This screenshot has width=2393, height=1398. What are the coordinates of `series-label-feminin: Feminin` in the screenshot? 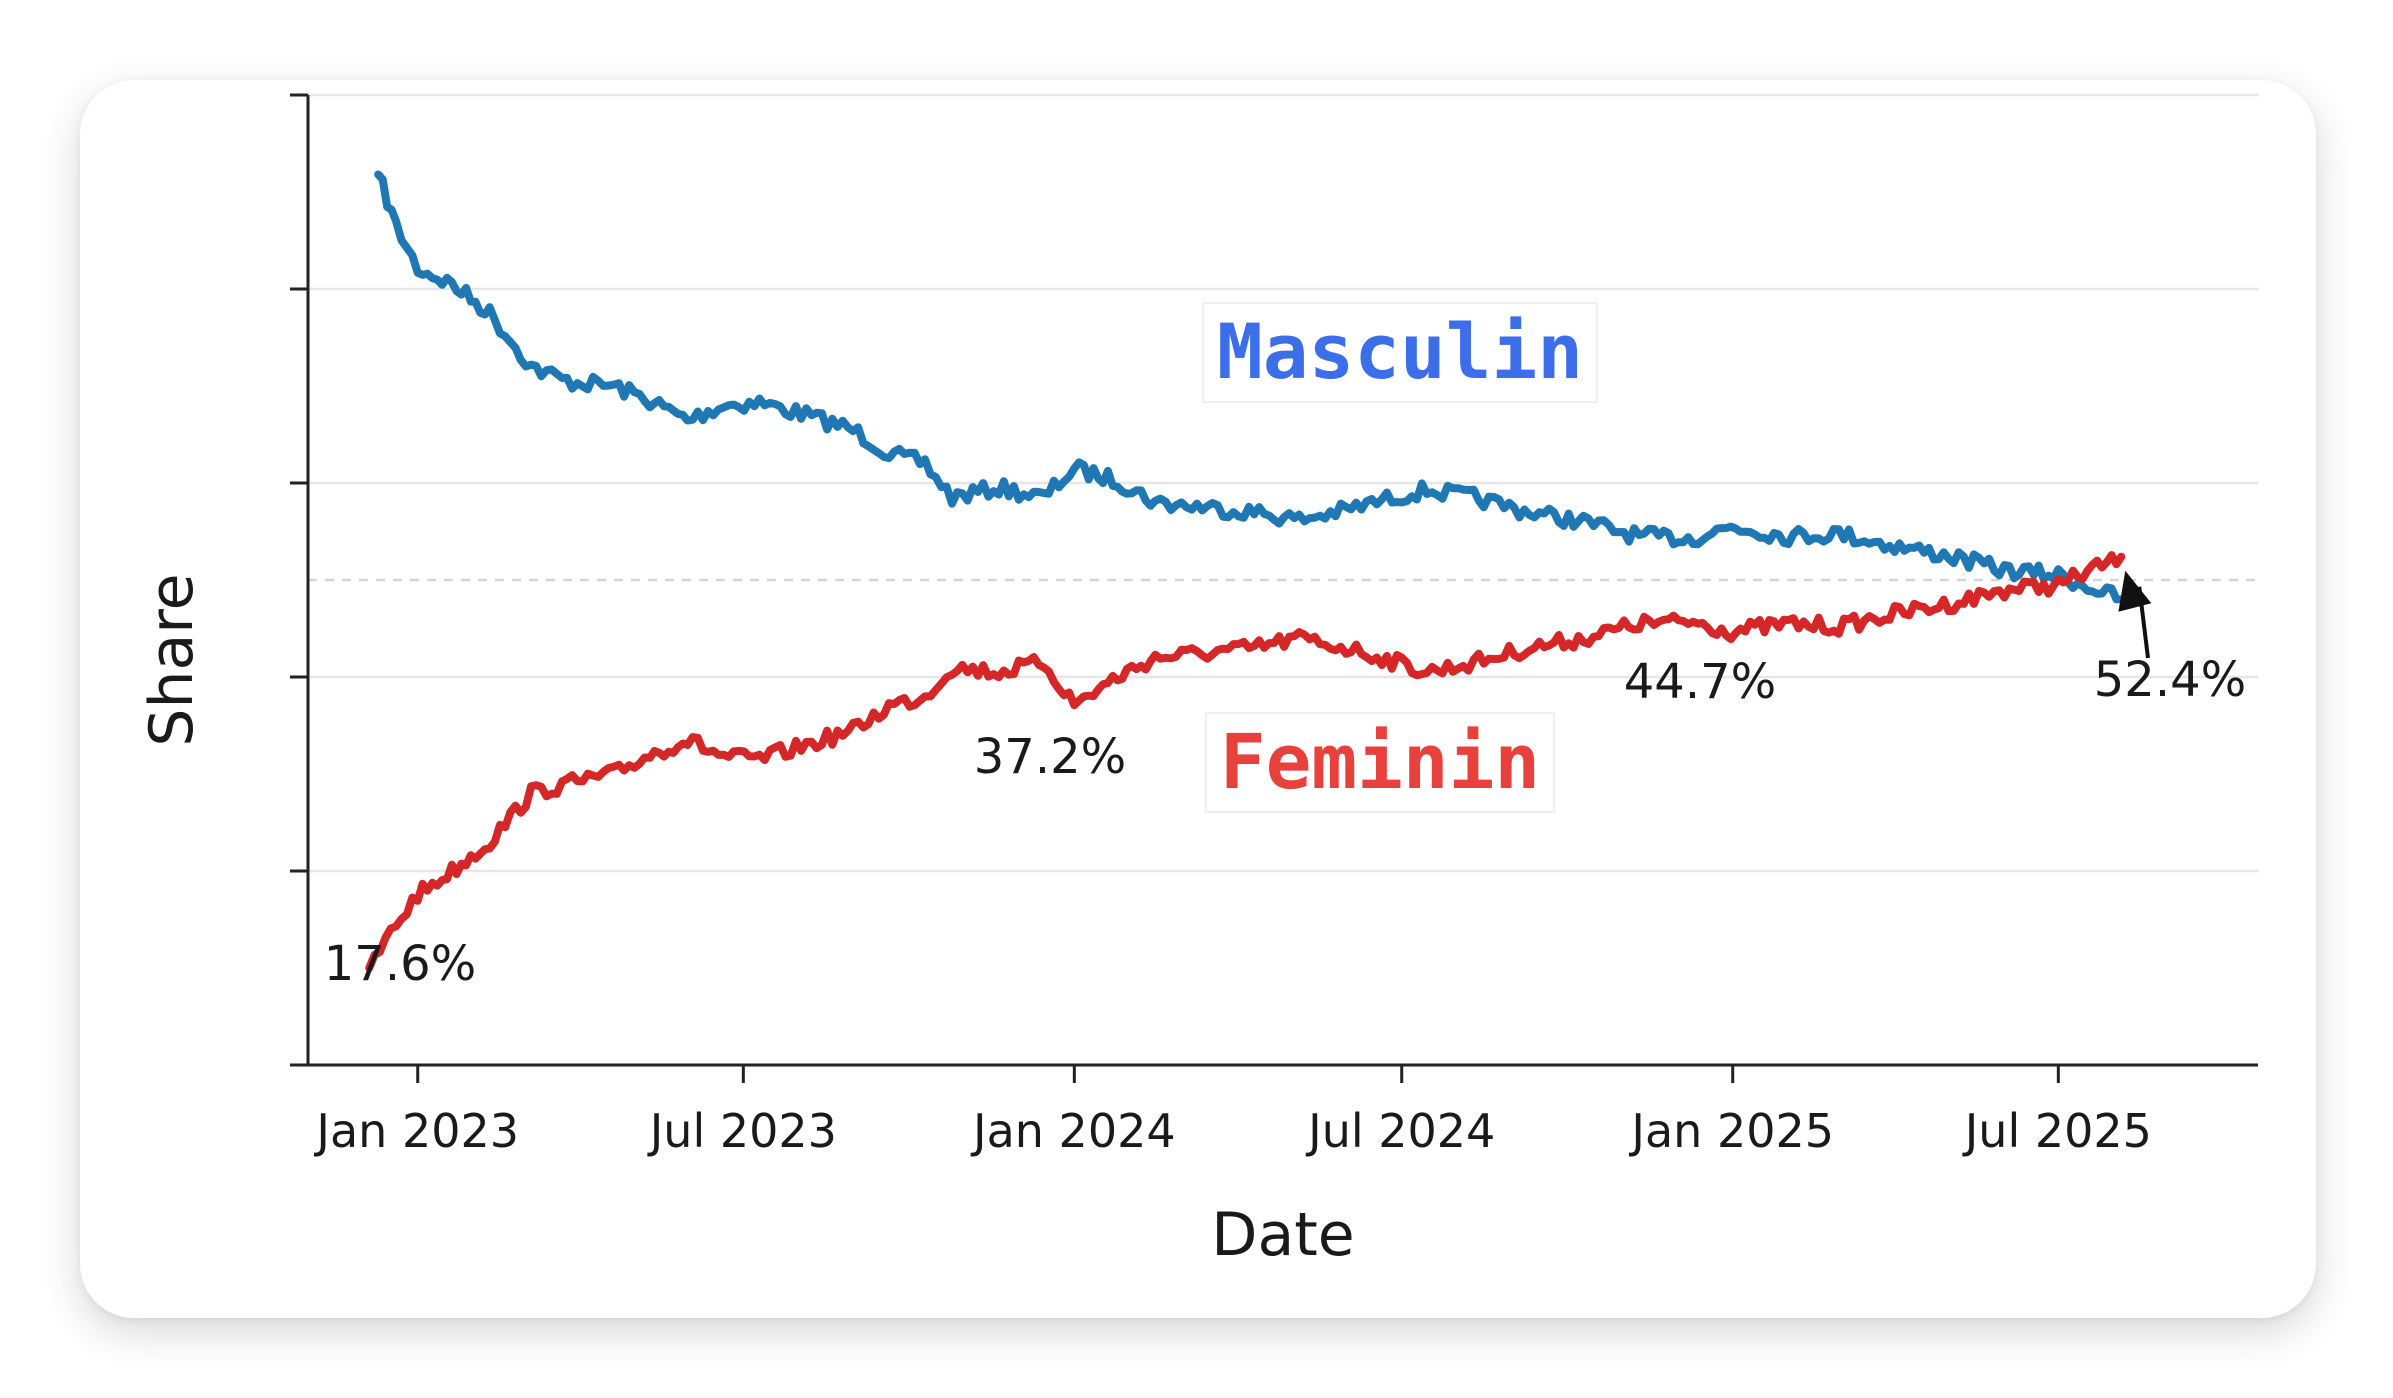 It's located at (1380, 761).